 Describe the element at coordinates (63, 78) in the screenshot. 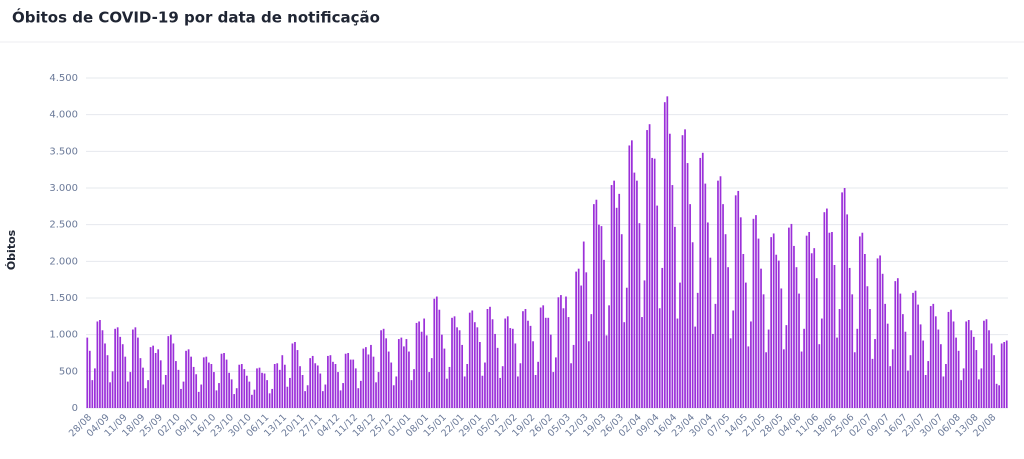

I see `y-tick-label: 4.500` at that location.